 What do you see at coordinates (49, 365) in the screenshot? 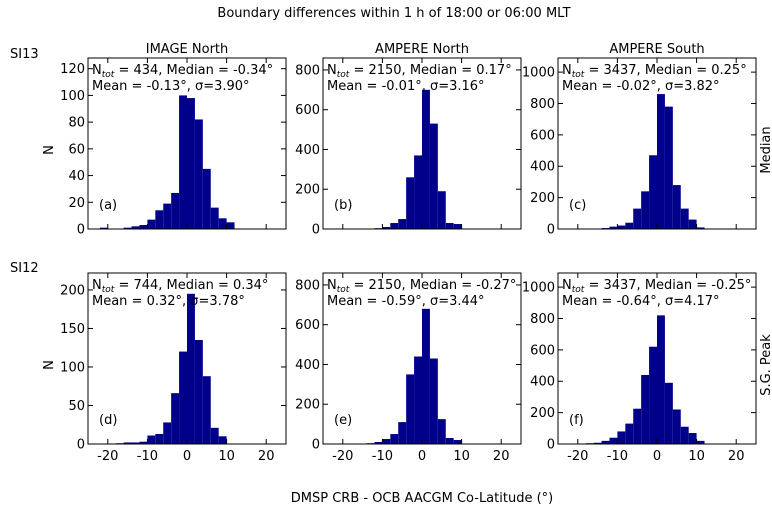
I see `y-axis-label-bottom: N` at bounding box center [49, 365].